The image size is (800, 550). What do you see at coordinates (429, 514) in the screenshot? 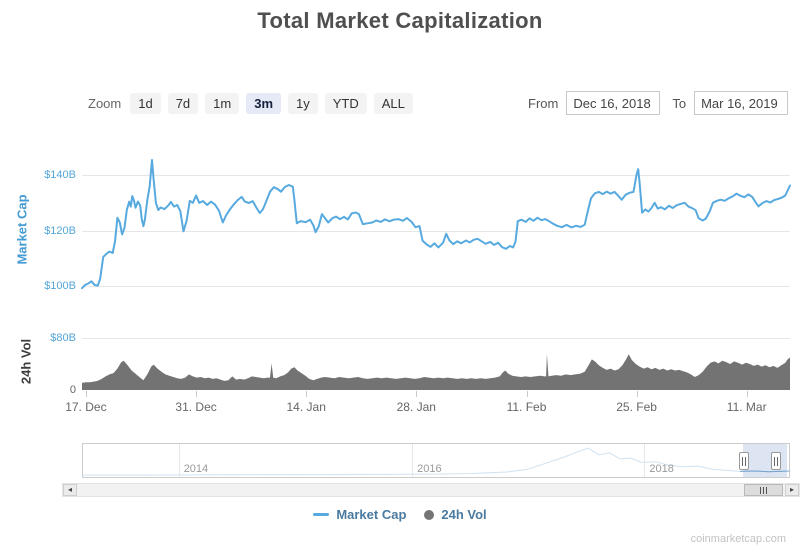
I see `legend-circle-marker-icon` at bounding box center [429, 514].